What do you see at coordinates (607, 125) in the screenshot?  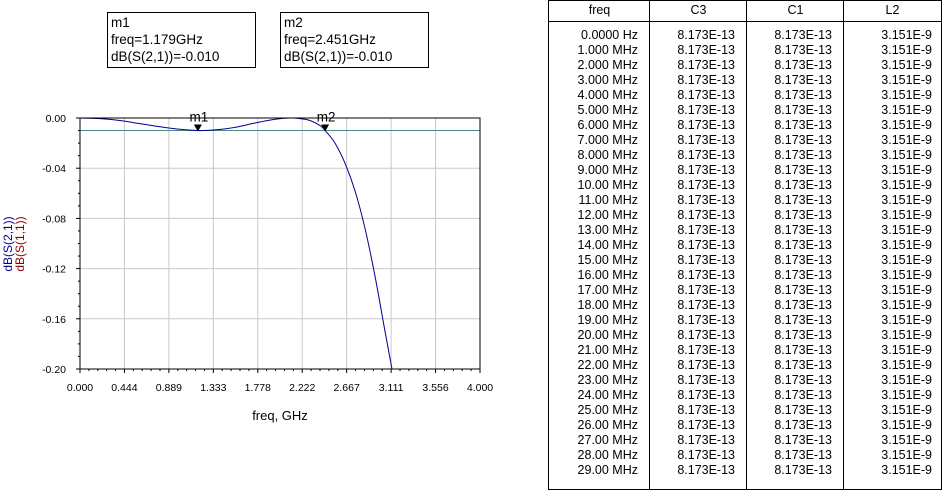 I see `table-cell-freq: 6.000 MHz` at bounding box center [607, 125].